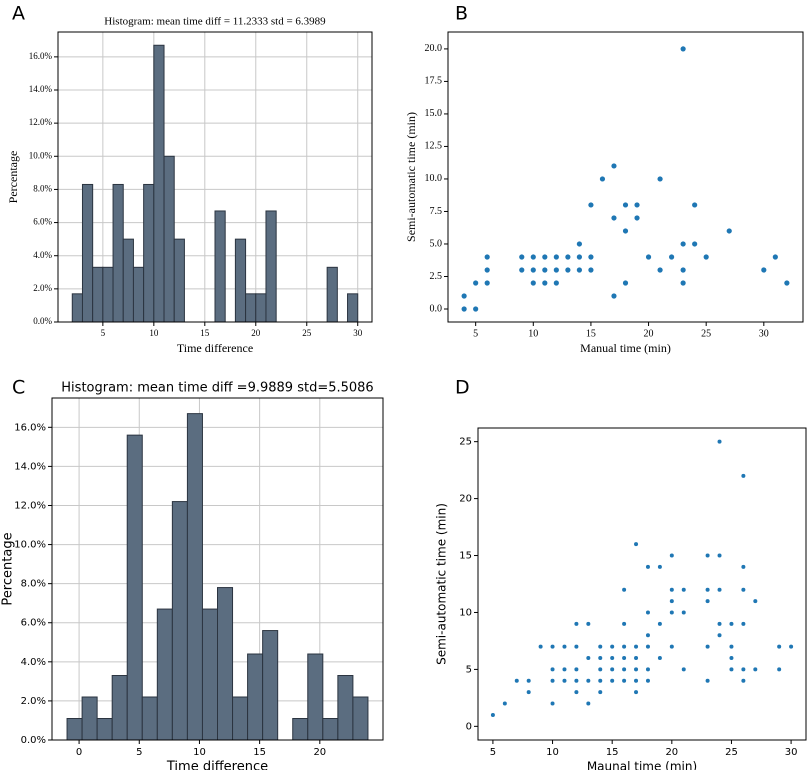 The height and width of the screenshot is (770, 809). I want to click on y-axis-label: Percentage, so click(8, 568).